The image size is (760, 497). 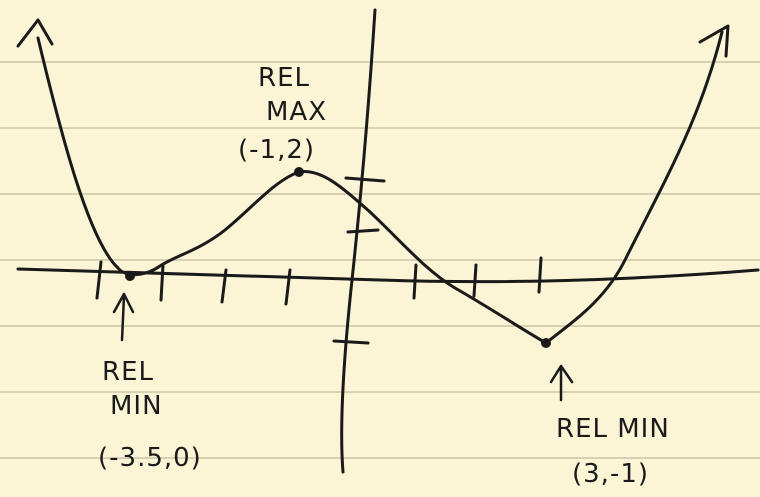 I want to click on label-rel-min-right: REL MIN (3,-1), so click(x=613, y=451).